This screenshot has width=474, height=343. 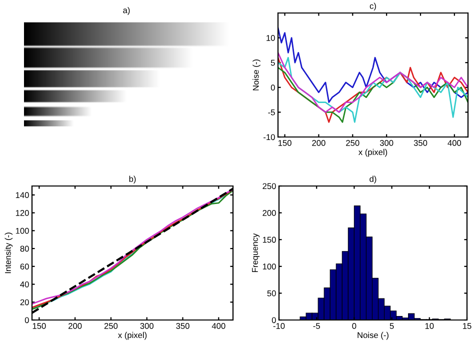 I want to click on chart-title: d), so click(x=373, y=180).